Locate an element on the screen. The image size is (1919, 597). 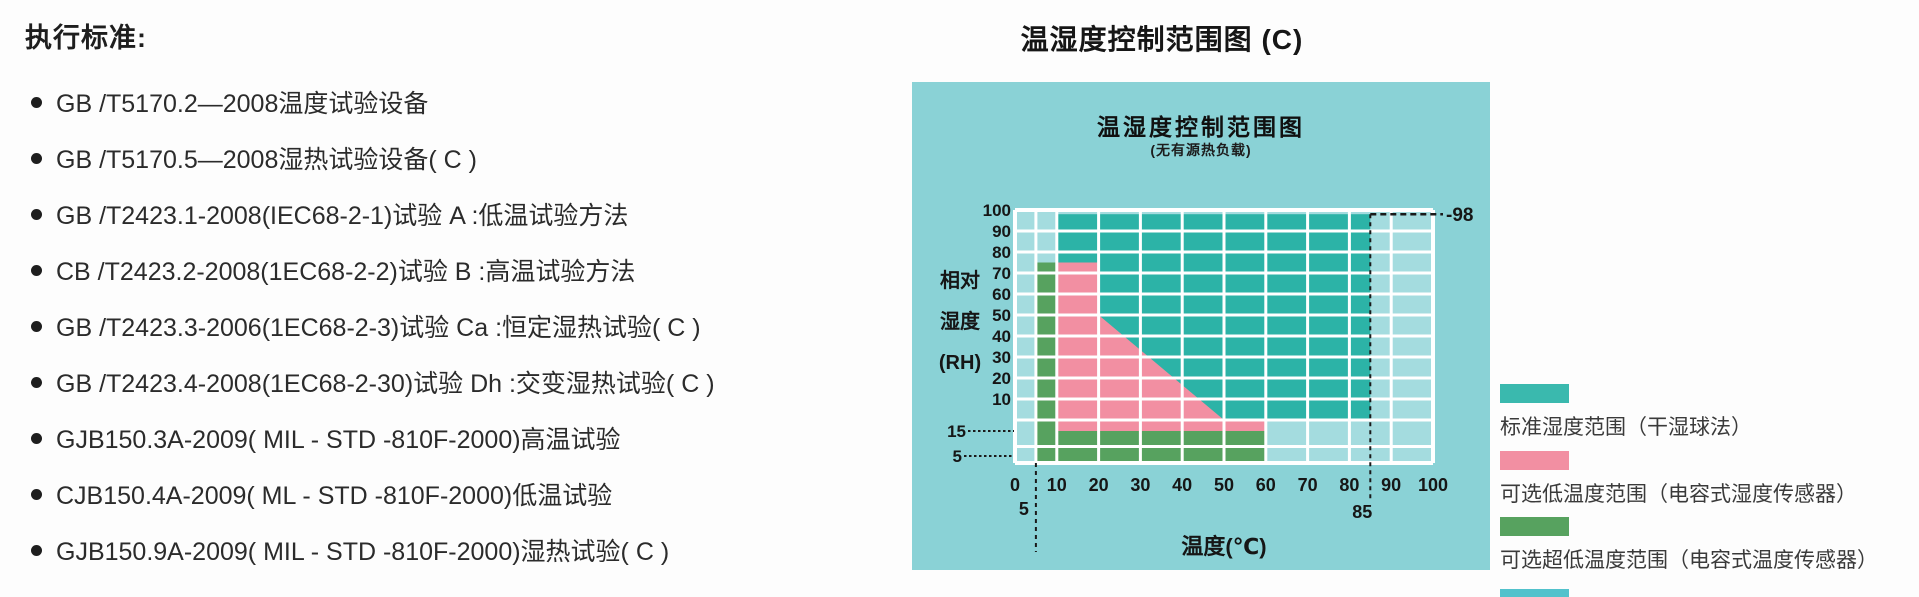
standard-item-label: CJB150.4A-2009( ML - STD -810F-2000)低温试验 is located at coordinates (334, 496).